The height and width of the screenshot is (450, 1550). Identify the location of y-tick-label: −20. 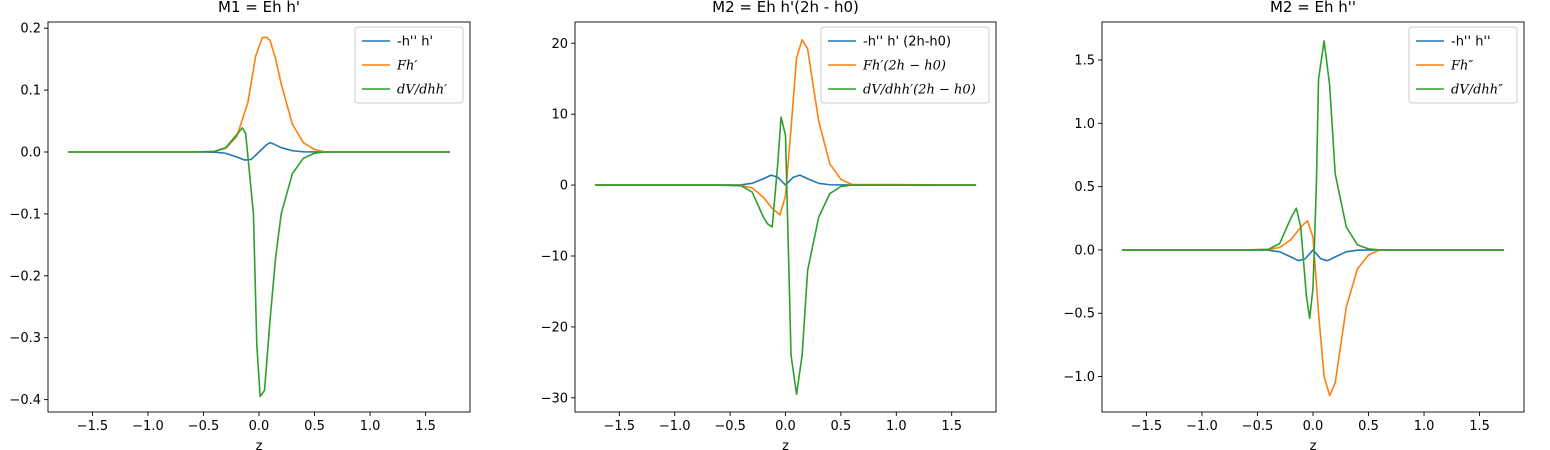
(554, 327).